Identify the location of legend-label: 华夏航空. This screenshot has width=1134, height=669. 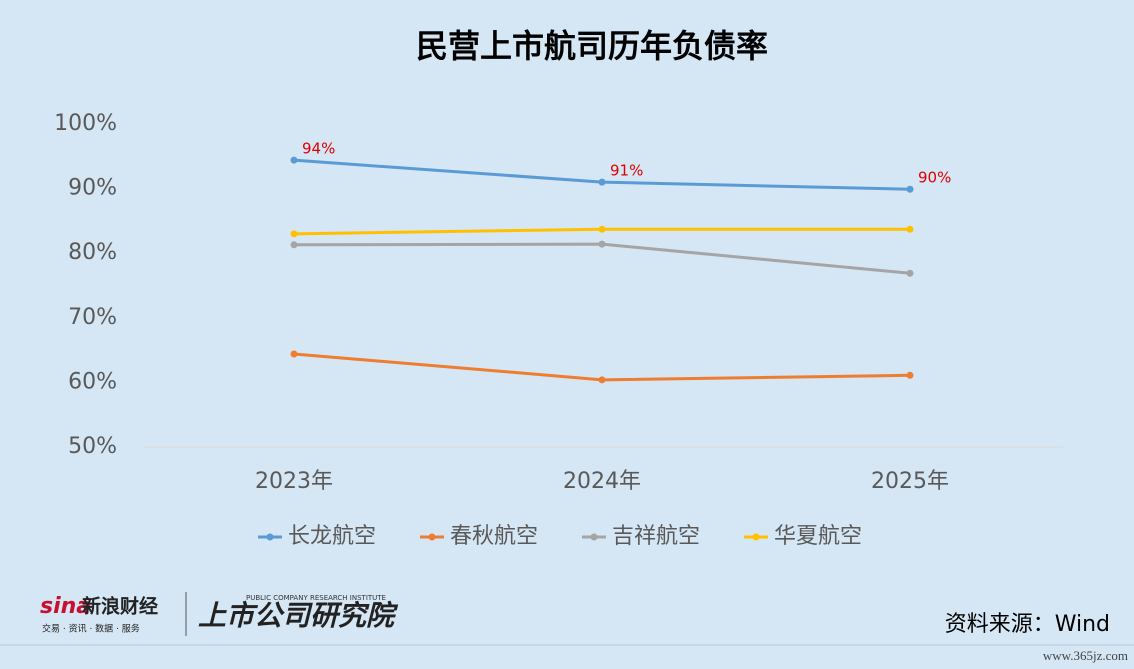
(818, 536).